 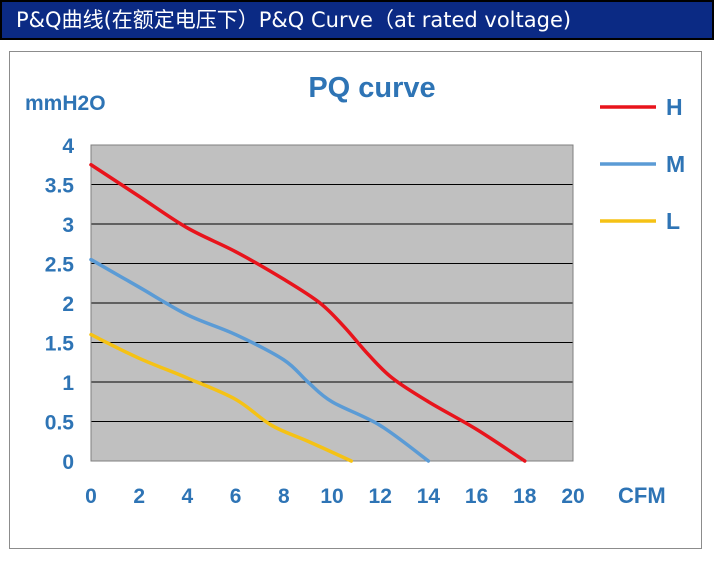 I want to click on legend-label-M: M, so click(x=675, y=164).